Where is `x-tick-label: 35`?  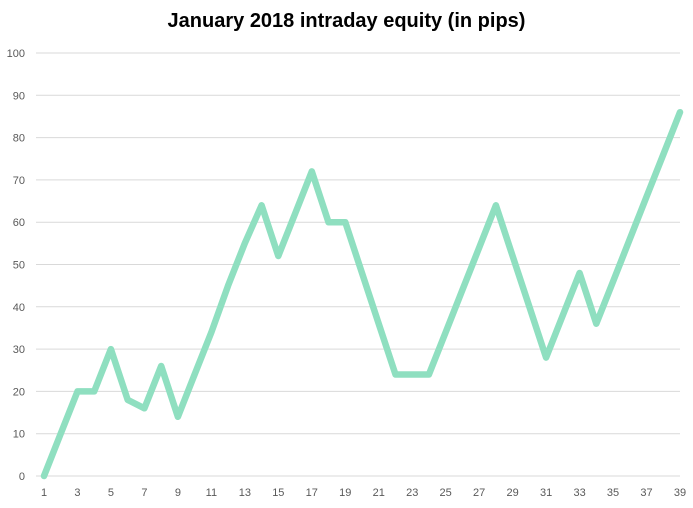 x-tick-label: 35 is located at coordinates (613, 493).